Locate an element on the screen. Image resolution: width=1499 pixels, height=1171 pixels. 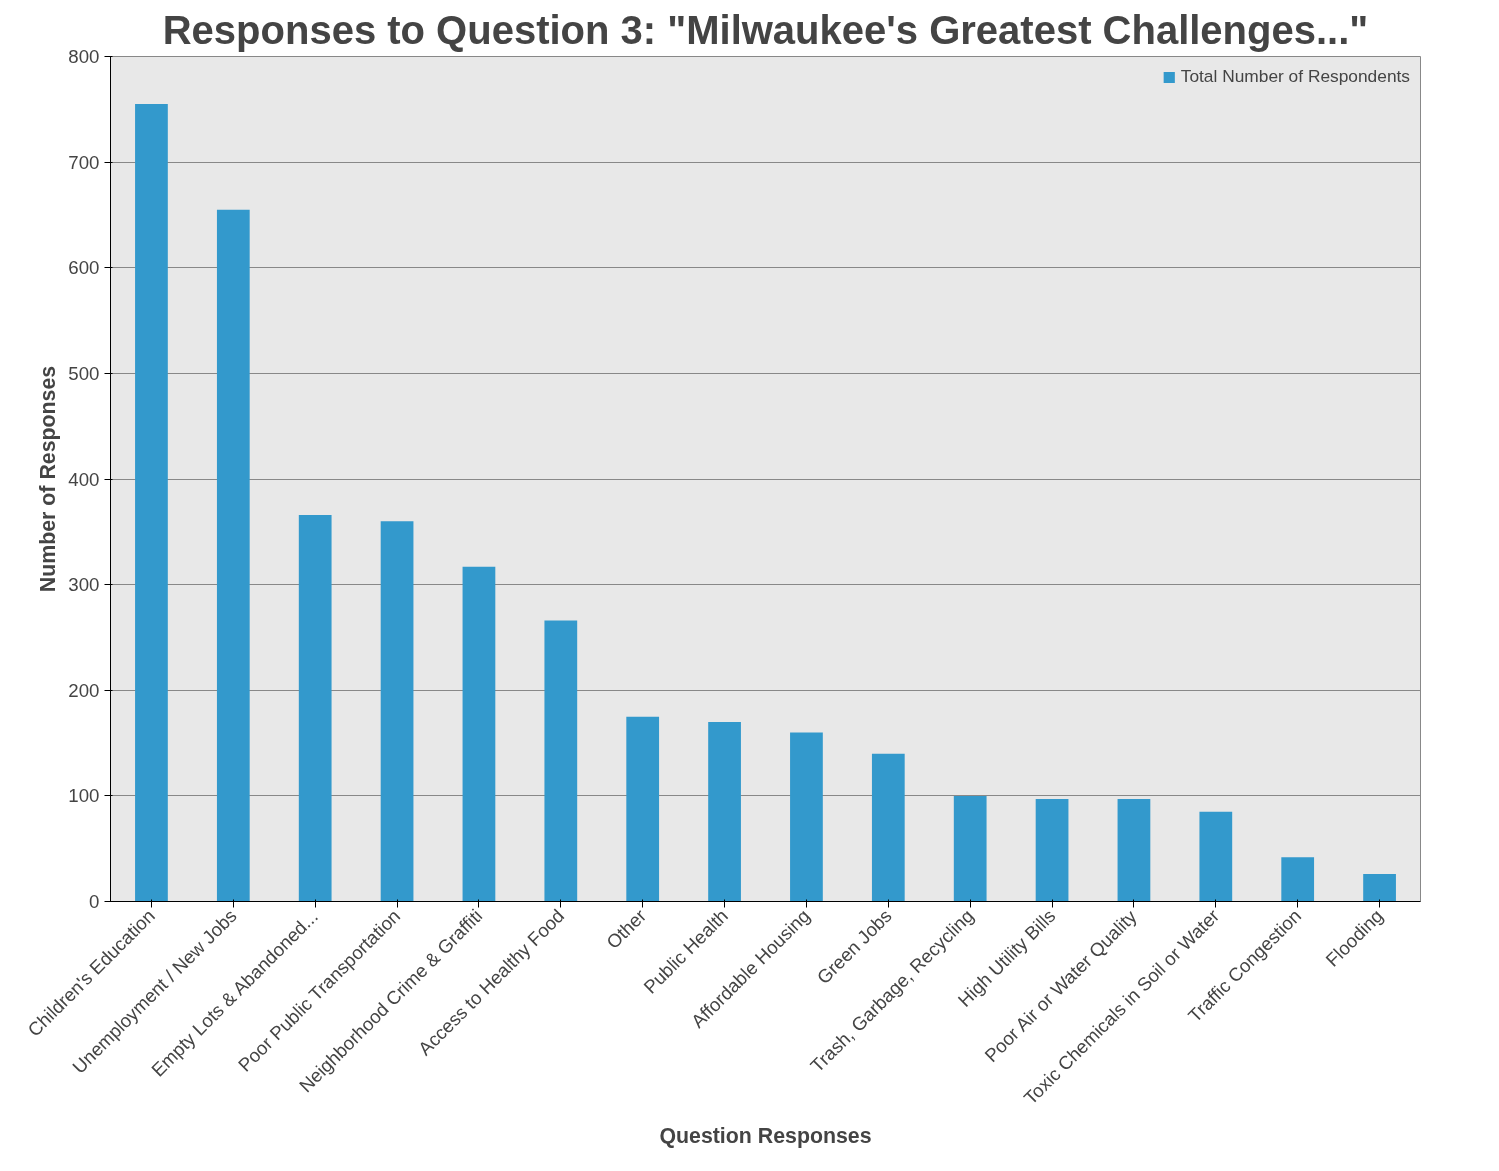
chart-title: Responses to Question 3: "Milwaukee's Greatest Challenges..." is located at coordinates (765, 29).